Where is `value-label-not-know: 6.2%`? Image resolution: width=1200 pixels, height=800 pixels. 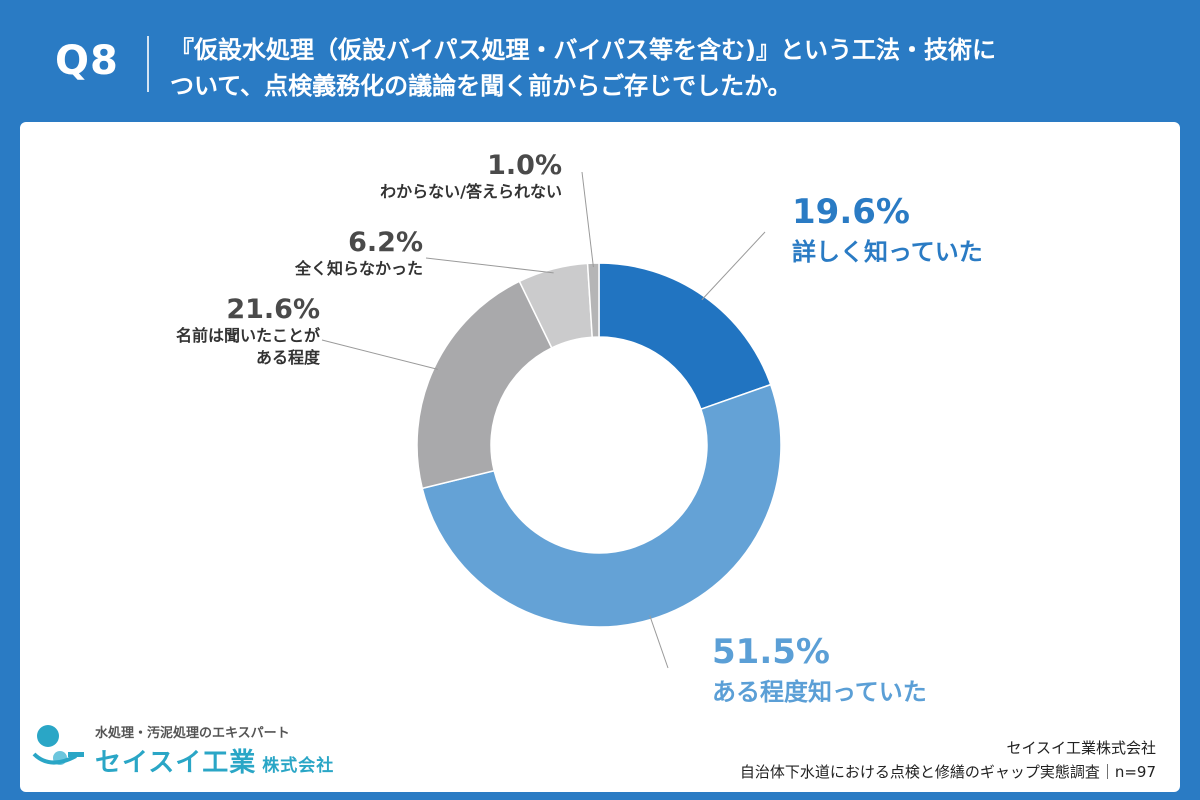 value-label-not-know: 6.2% is located at coordinates (385, 242).